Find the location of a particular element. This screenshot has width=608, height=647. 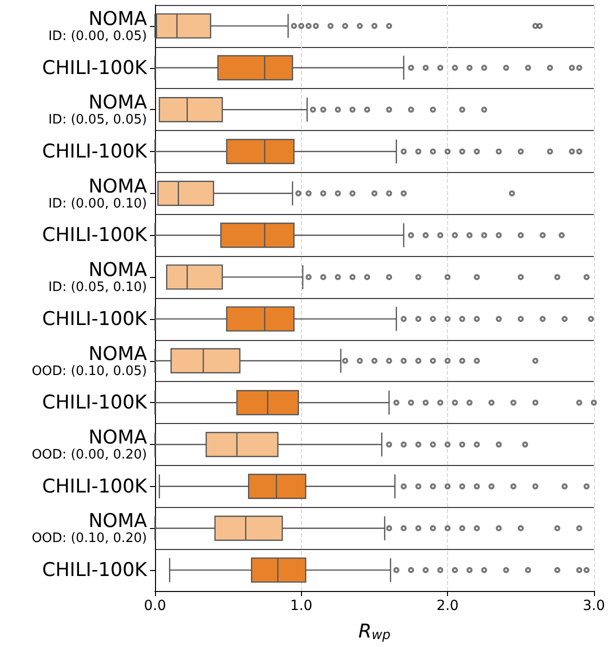

x-tick-label: 1.0 is located at coordinates (301, 606).